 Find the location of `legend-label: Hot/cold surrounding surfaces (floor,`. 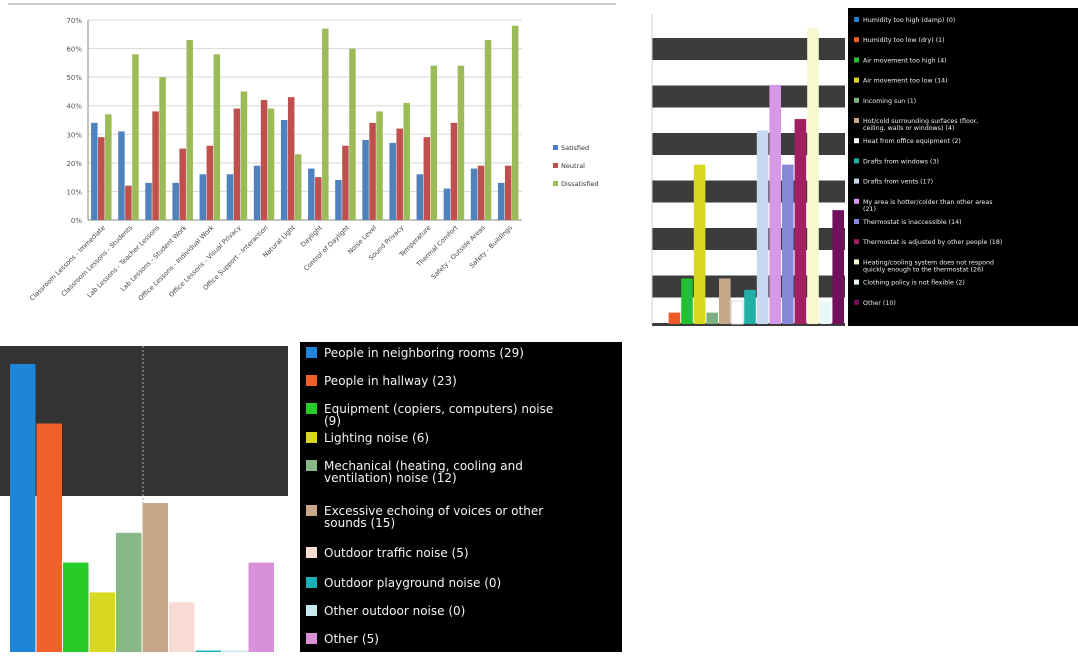

legend-label: Hot/cold surrounding surfaces (floor, is located at coordinates (920, 121).